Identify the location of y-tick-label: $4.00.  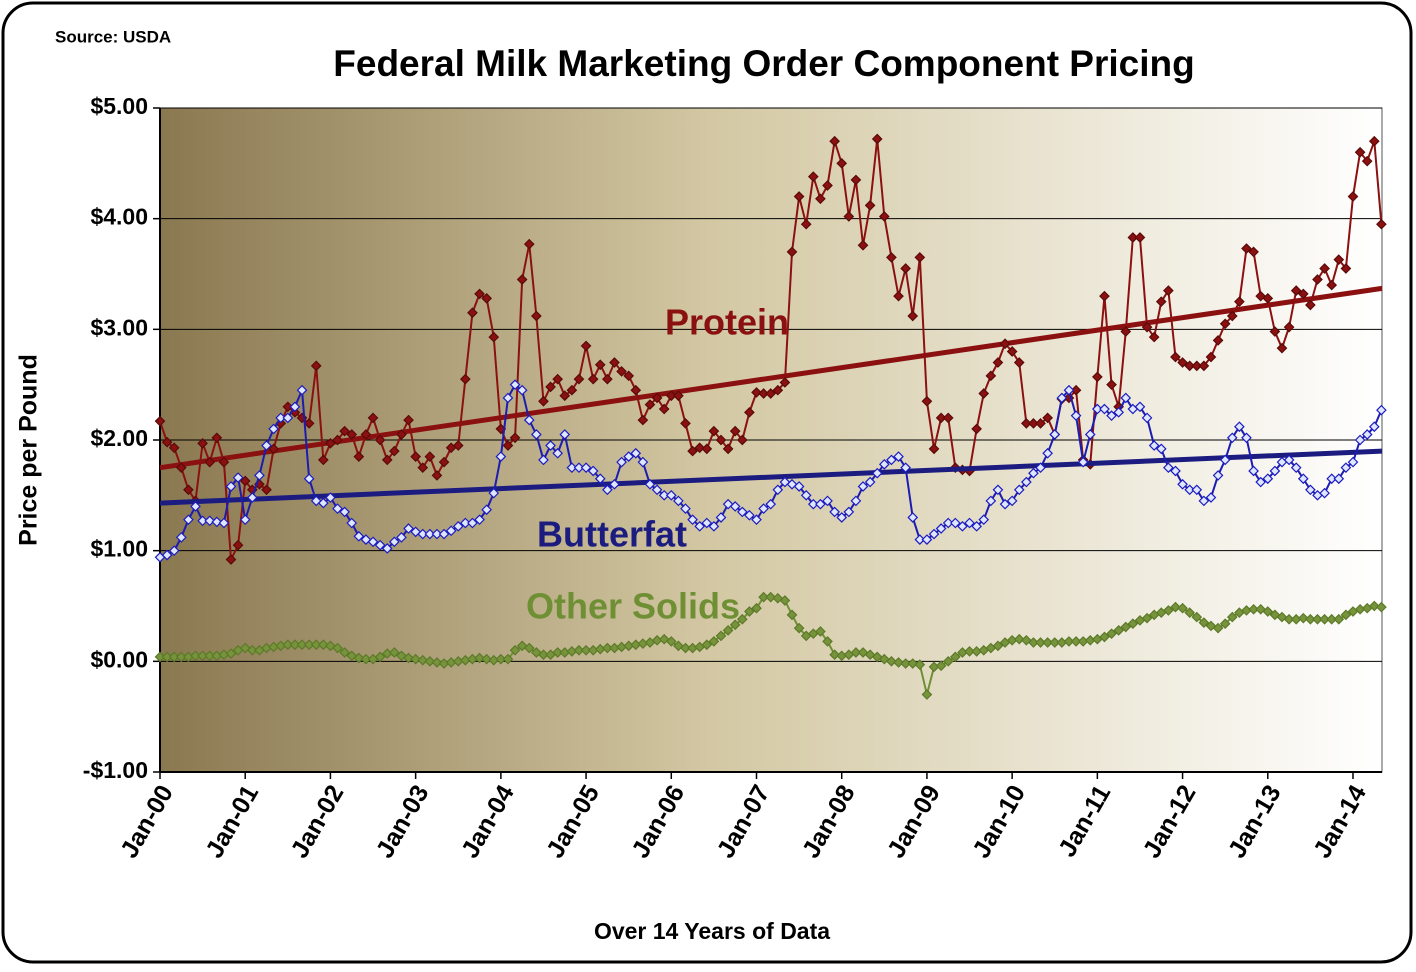
(119, 217).